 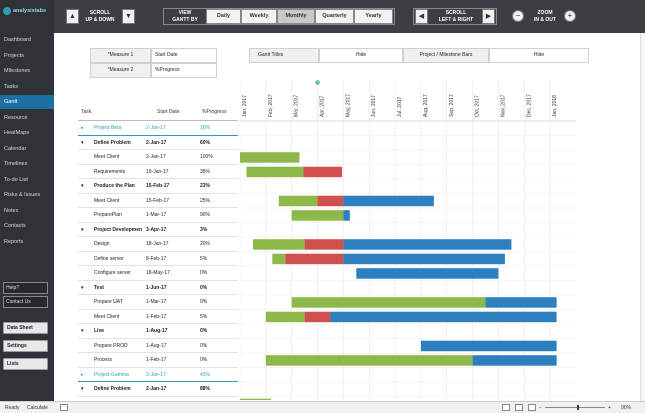 I want to click on task-table-header: Task Start Date %Progress, so click(x=158, y=113).